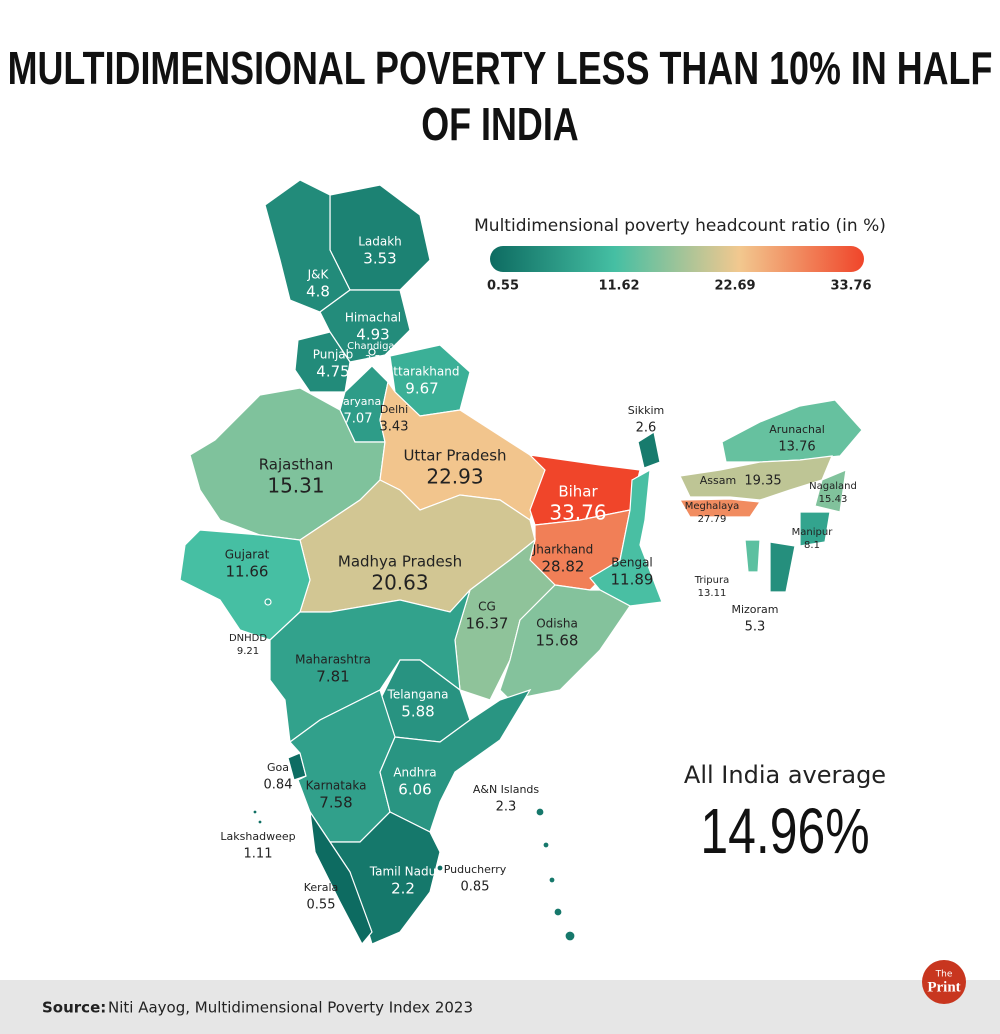 Image resolution: width=1000 pixels, height=1034 pixels. I want to click on region-name: Goa, so click(278, 767).